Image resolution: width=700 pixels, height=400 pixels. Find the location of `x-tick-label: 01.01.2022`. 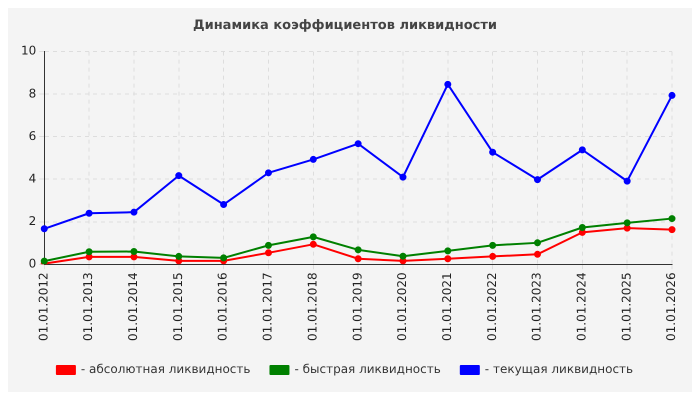

x-tick-label: 01.01.2022 is located at coordinates (491, 307).